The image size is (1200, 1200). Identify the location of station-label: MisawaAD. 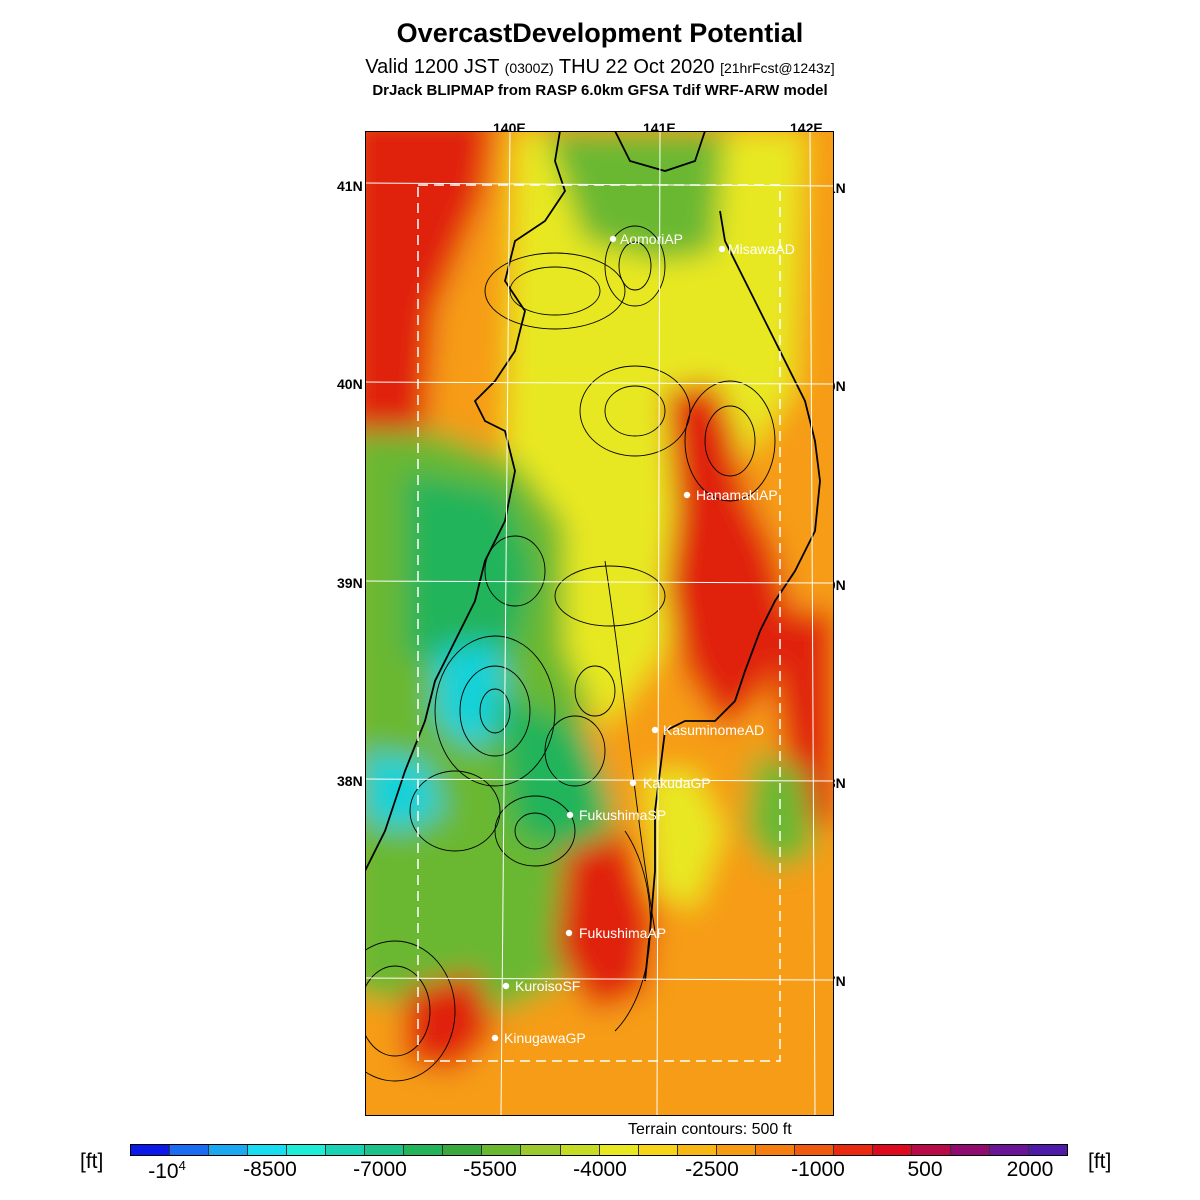
(761, 249).